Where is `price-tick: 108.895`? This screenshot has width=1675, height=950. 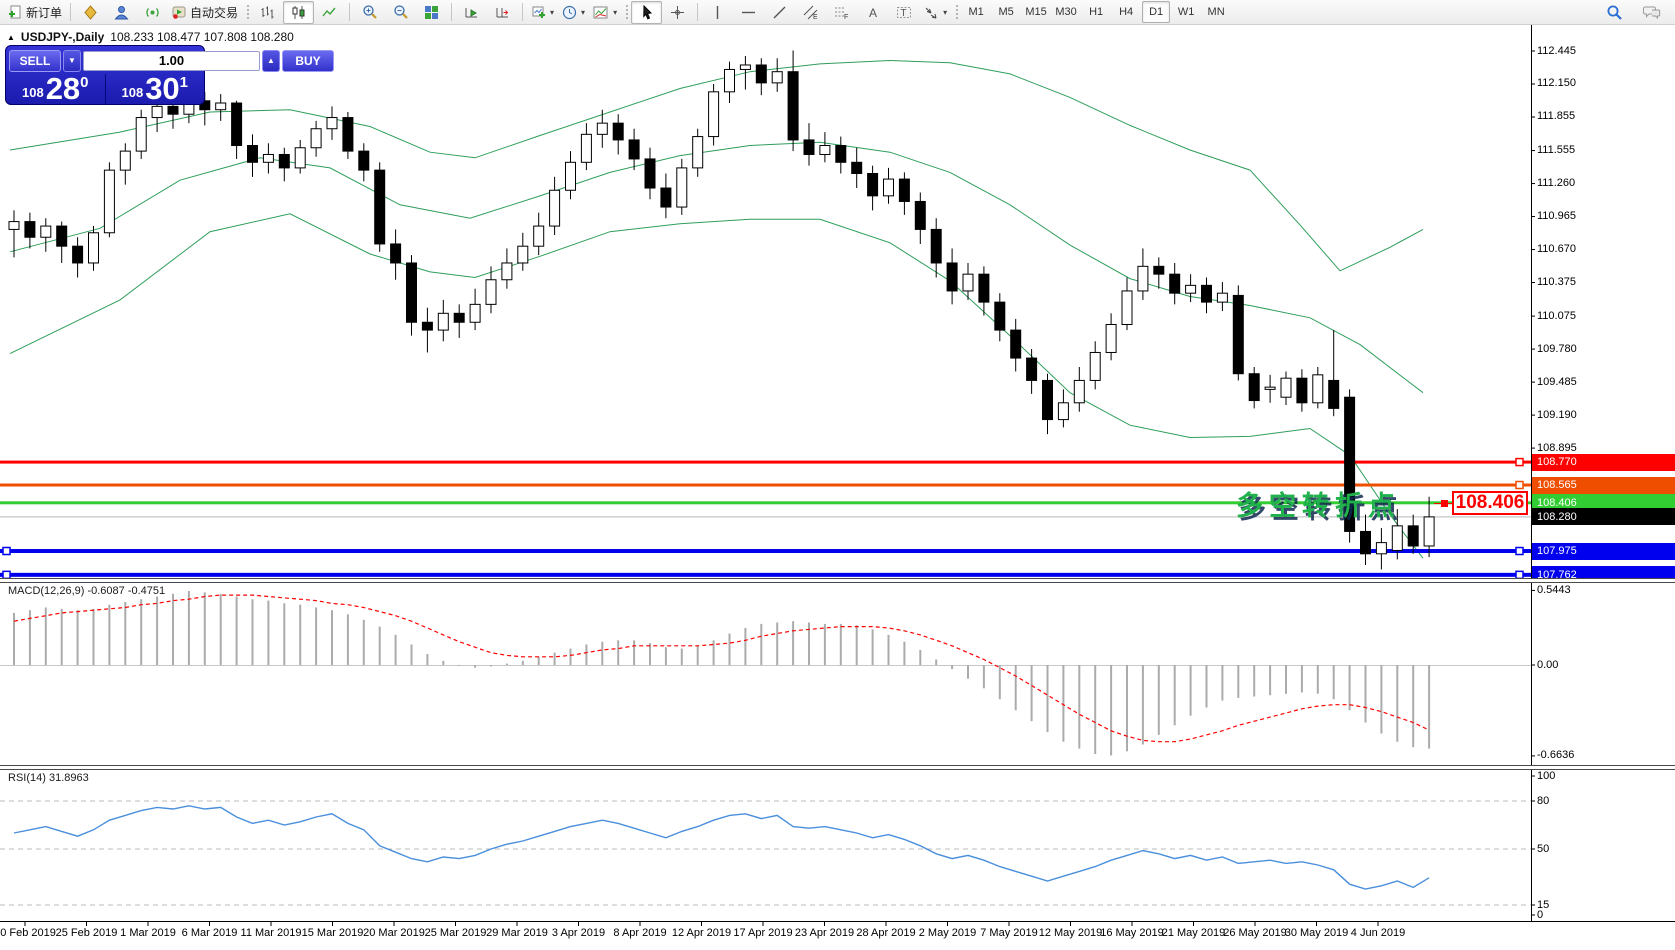 price-tick: 108.895 is located at coordinates (1557, 447).